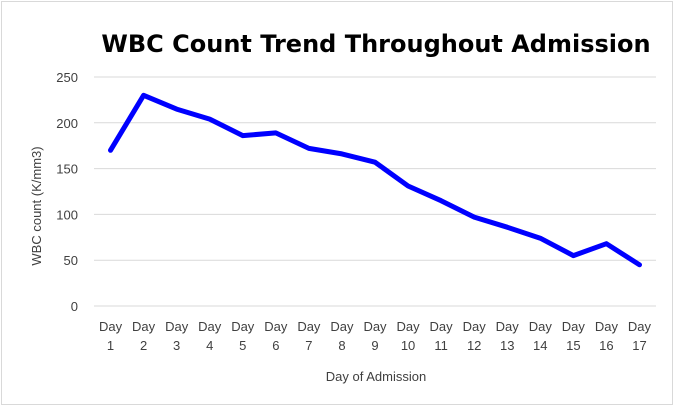 The width and height of the screenshot is (676, 408). What do you see at coordinates (36, 205) in the screenshot?
I see `y-axis-title: WBC count (K/mm3)` at bounding box center [36, 205].